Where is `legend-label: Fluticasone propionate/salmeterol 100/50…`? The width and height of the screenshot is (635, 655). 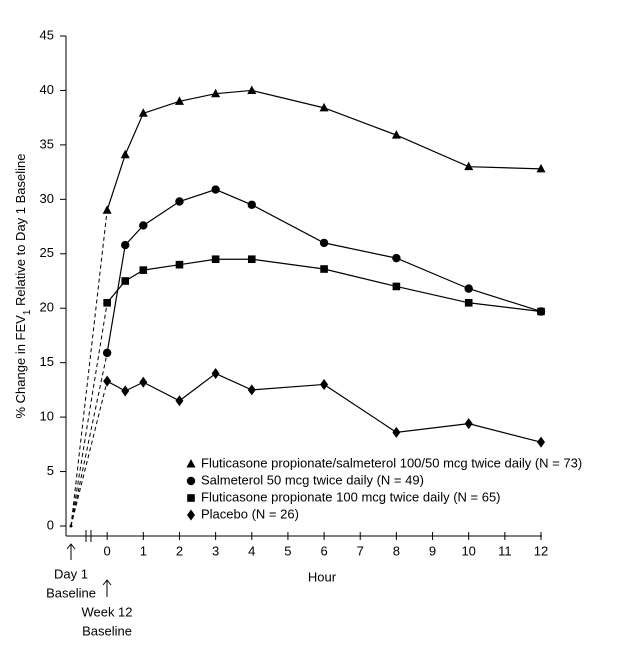
legend-label: Fluticasone propionate/salmeterol 100/50… is located at coordinates (391, 462).